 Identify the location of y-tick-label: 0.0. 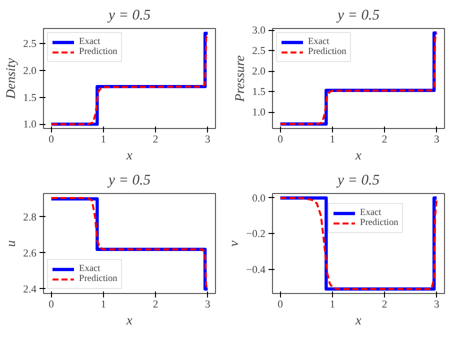
(259, 198).